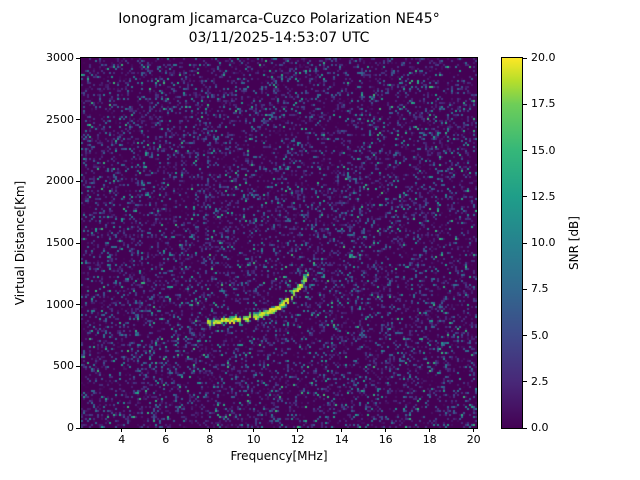  What do you see at coordinates (540, 289) in the screenshot?
I see `colorbar-tick-label: 7.5` at bounding box center [540, 289].